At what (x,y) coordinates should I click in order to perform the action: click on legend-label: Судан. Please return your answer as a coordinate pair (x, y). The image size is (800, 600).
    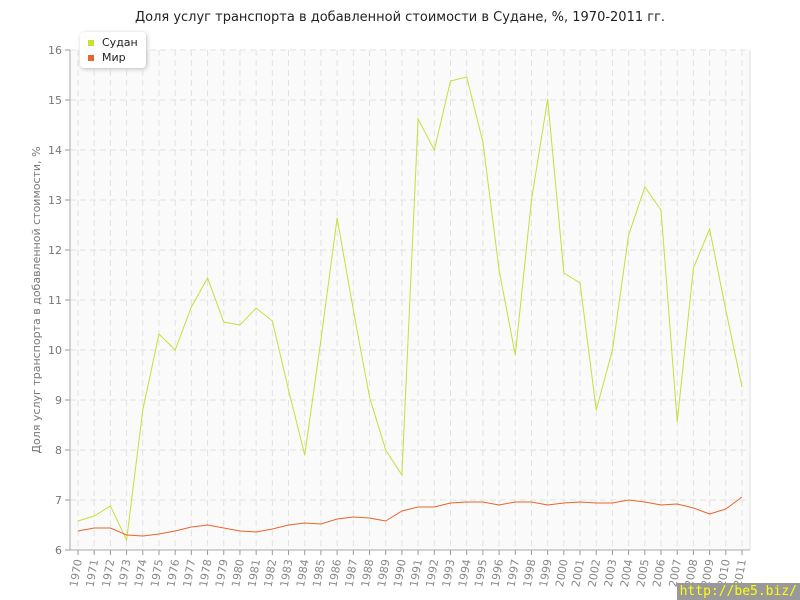
    Looking at the image, I should click on (120, 42).